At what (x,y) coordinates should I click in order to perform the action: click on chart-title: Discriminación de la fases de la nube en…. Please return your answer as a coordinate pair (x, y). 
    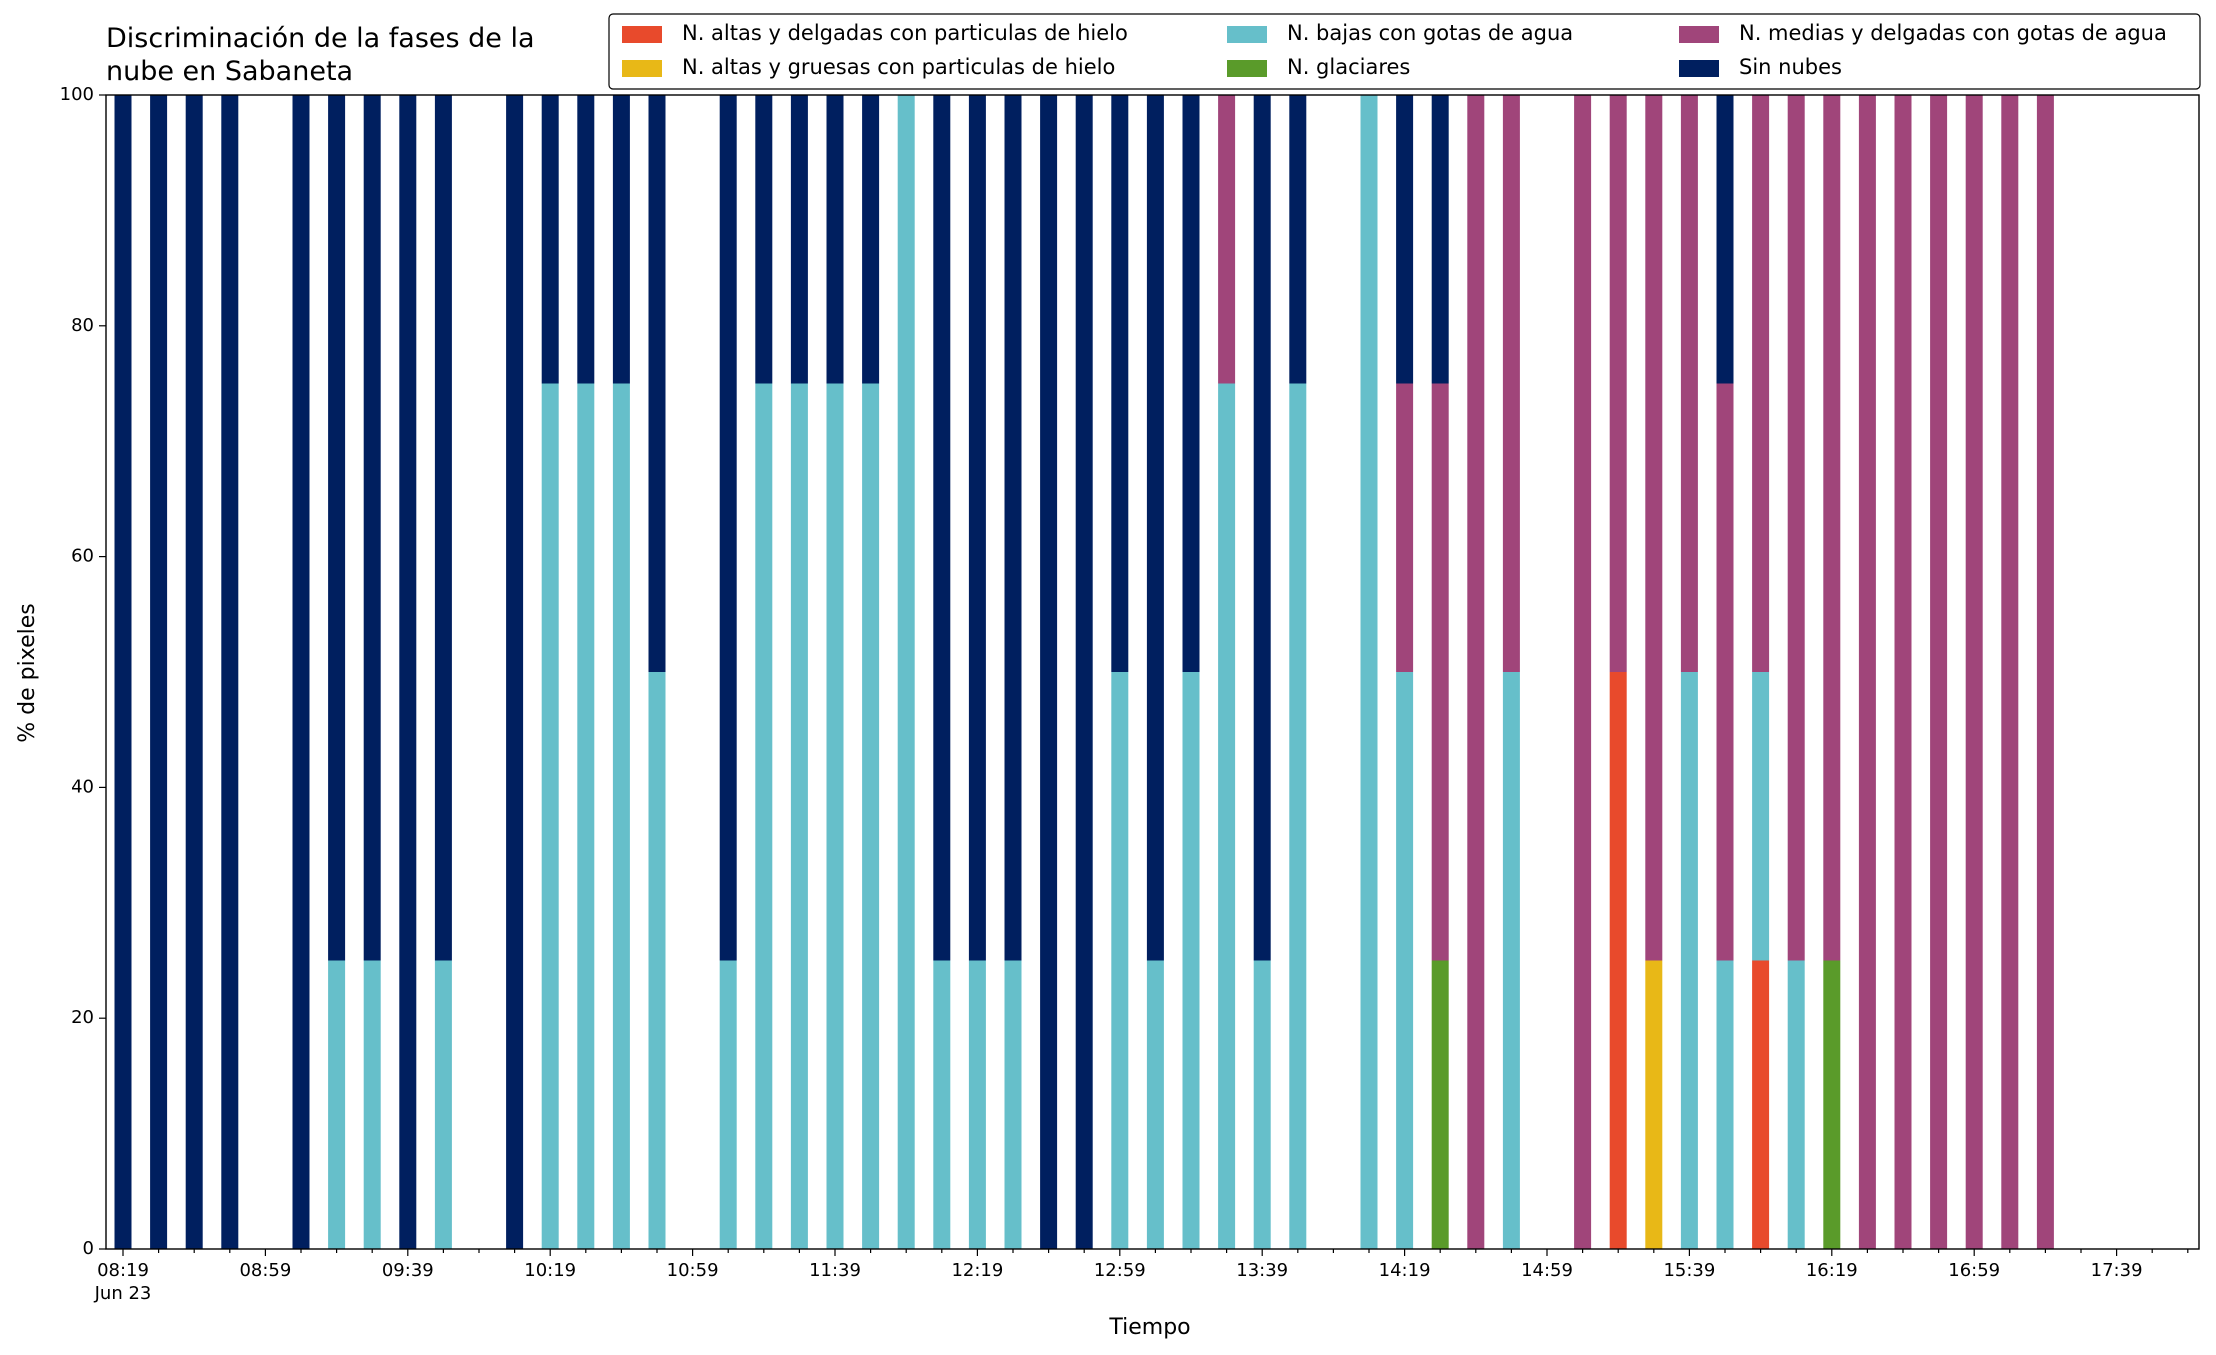
    Looking at the image, I should click on (320, 55).